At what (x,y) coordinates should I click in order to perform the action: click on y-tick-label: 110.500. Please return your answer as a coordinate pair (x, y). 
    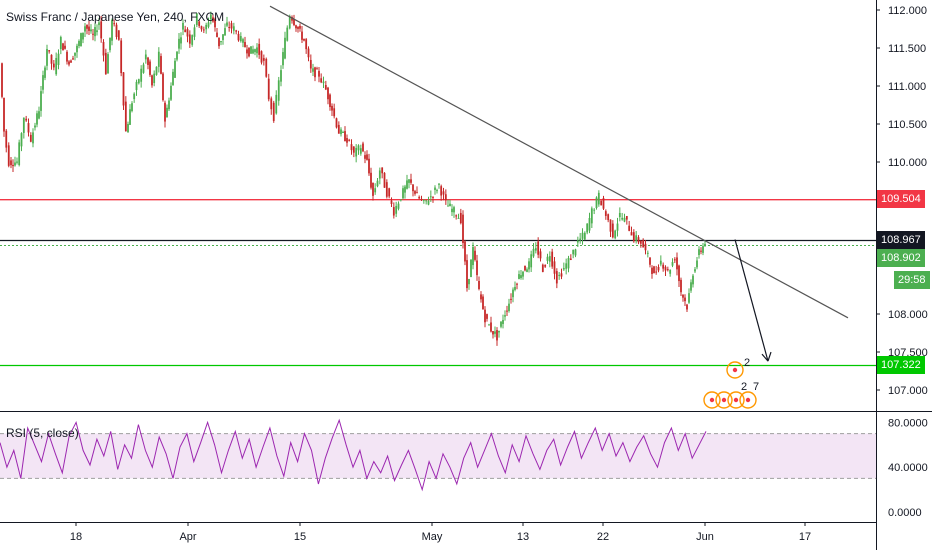
    Looking at the image, I should click on (907, 125).